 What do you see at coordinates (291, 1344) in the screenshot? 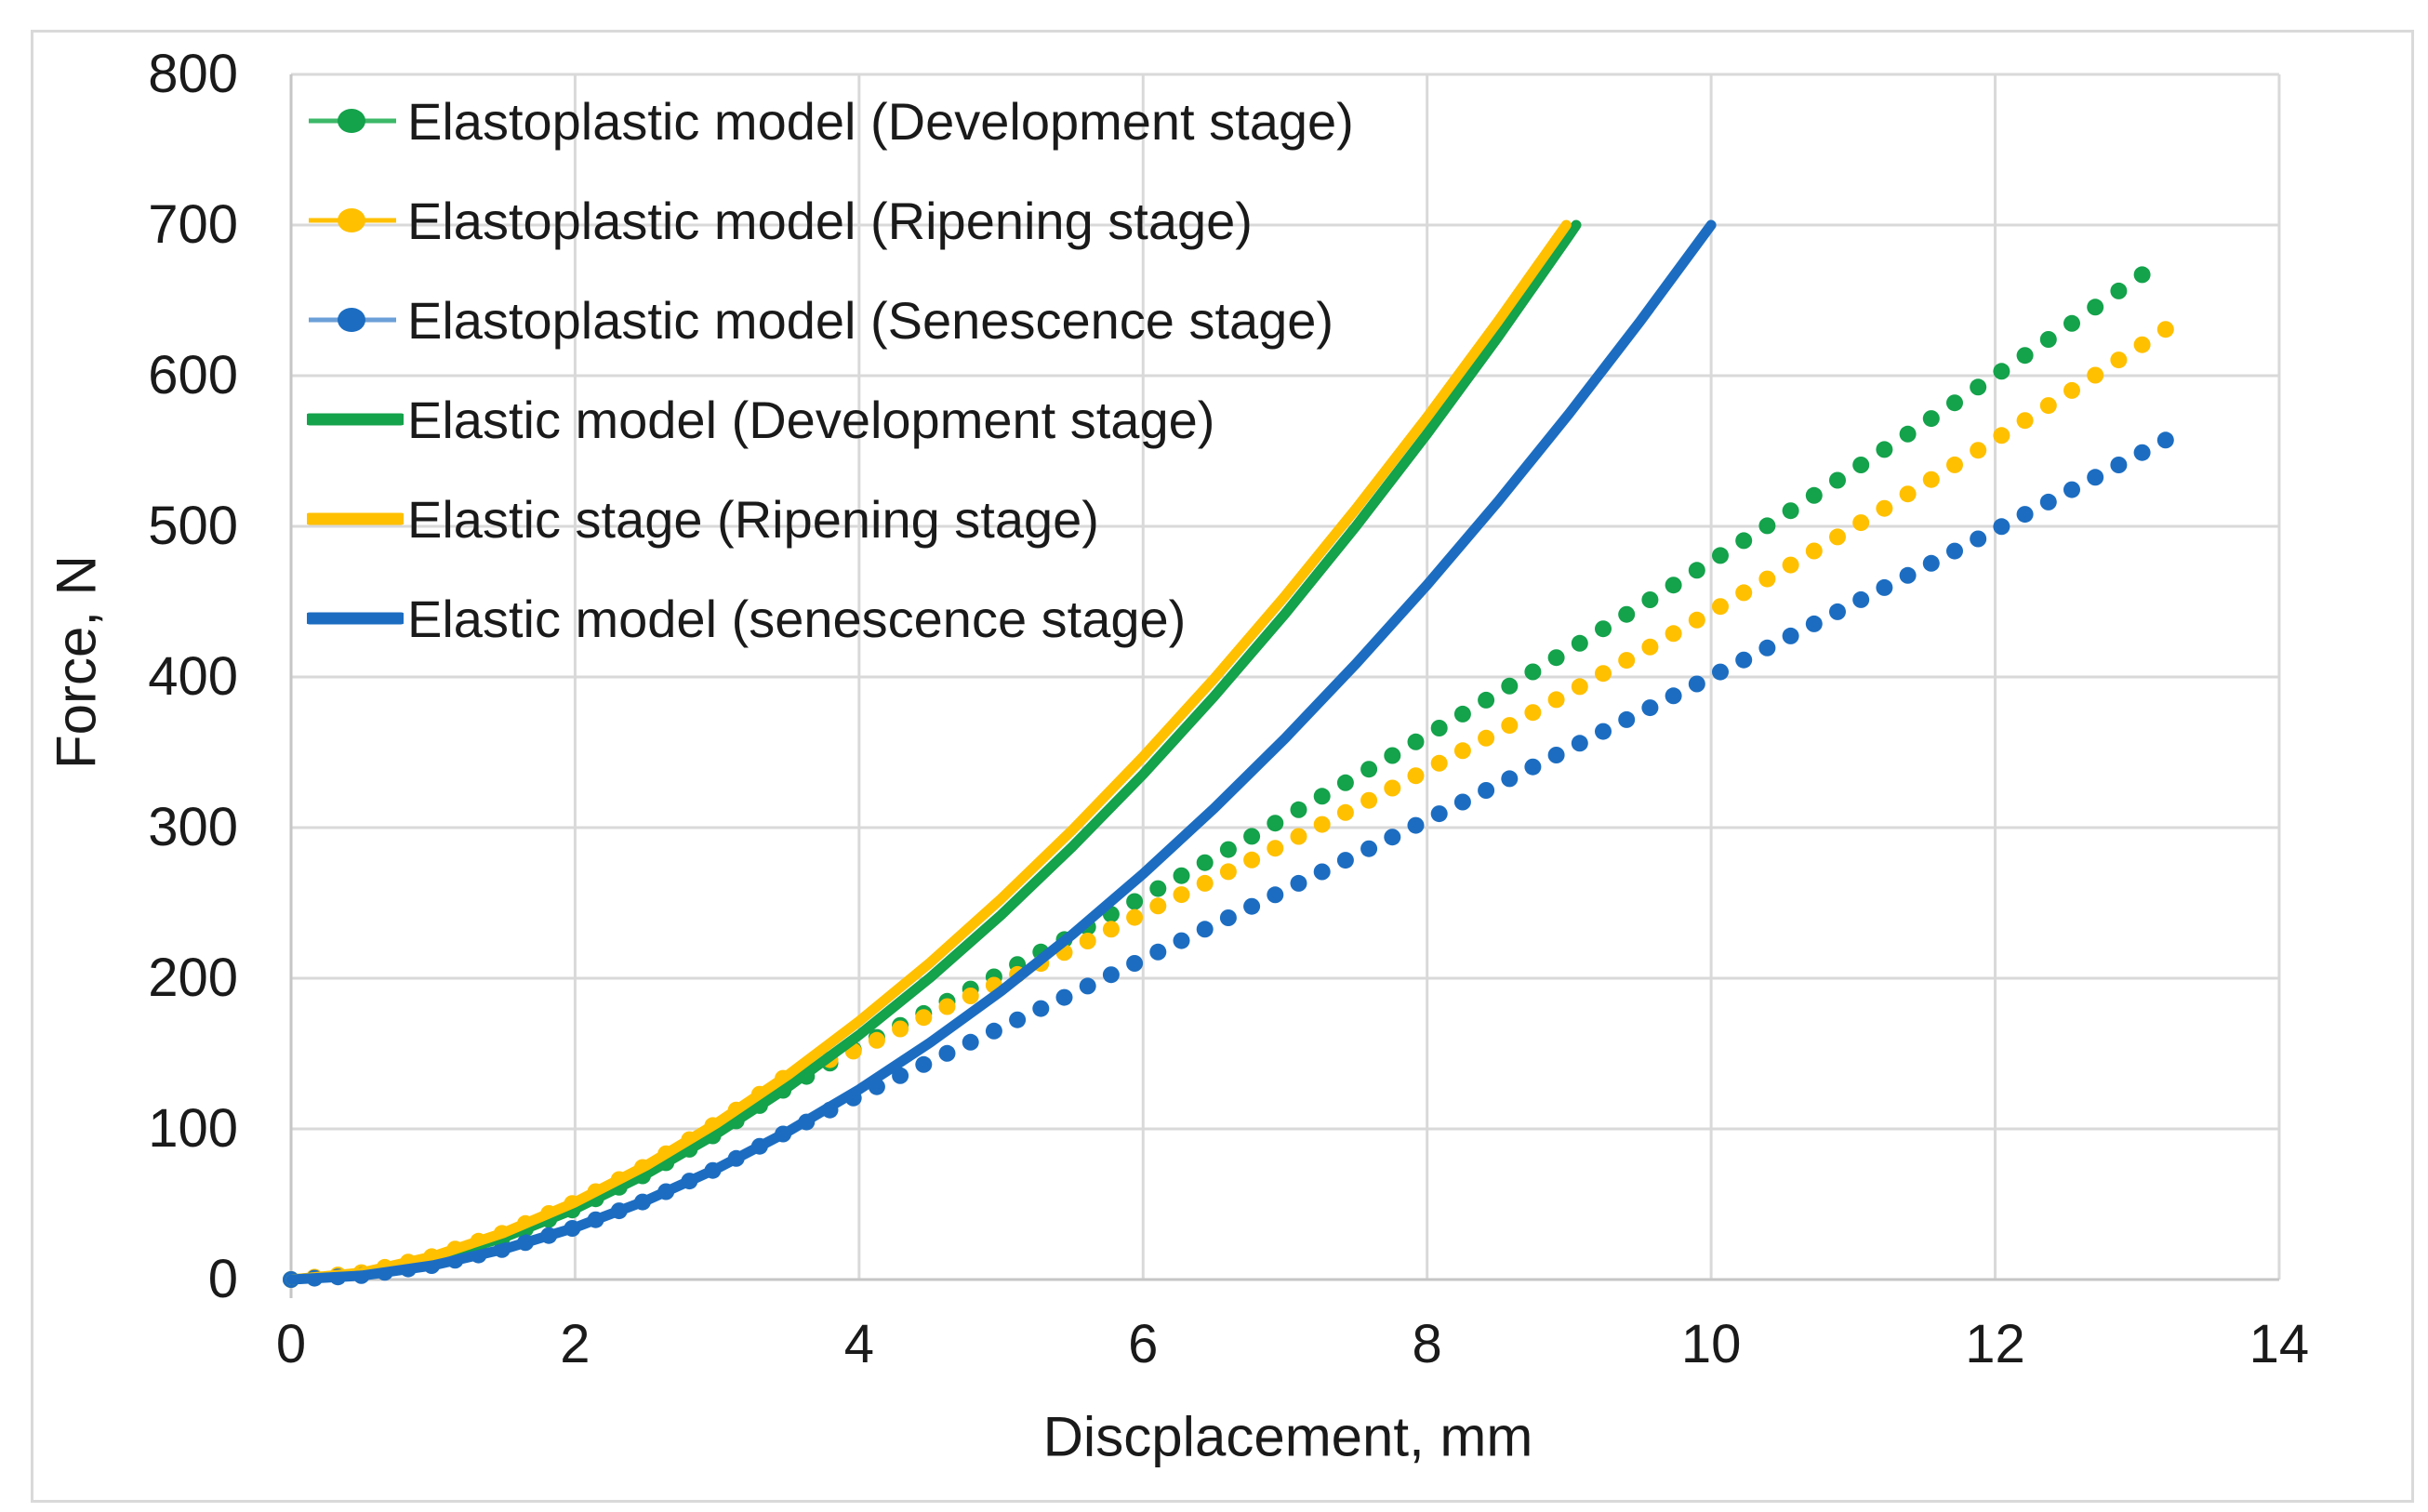
I see `x-axis-tick-label: 0` at bounding box center [291, 1344].